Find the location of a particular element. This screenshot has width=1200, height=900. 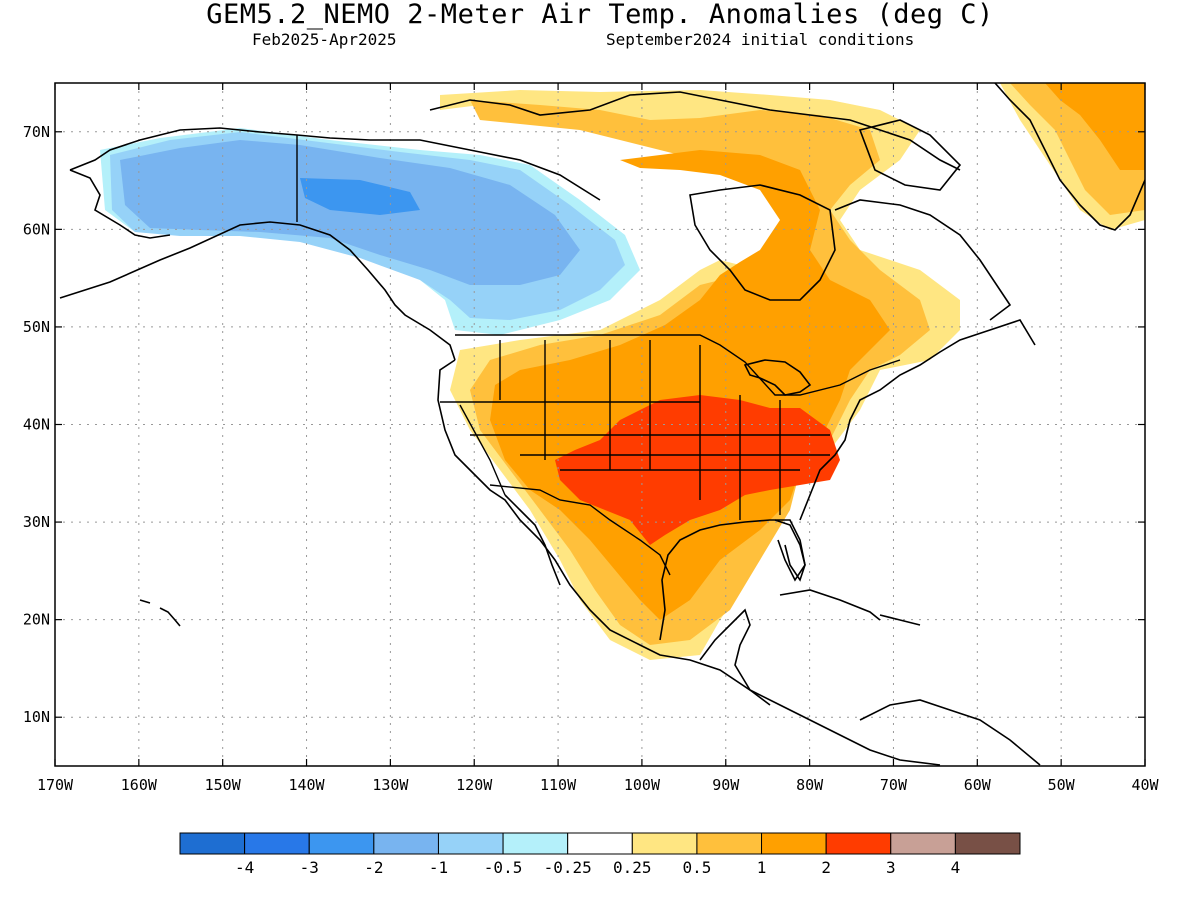

lon-label: 40W is located at coordinates (1145, 785).